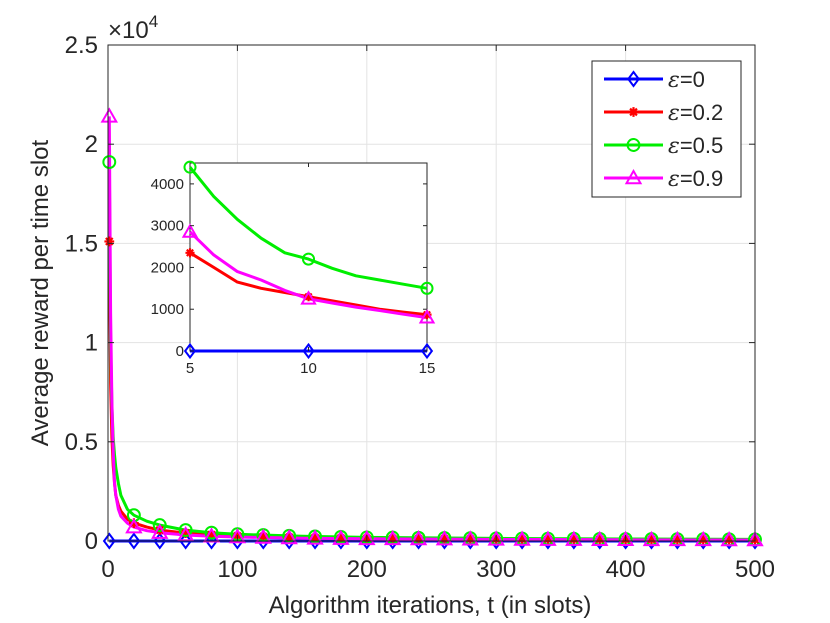 The width and height of the screenshot is (830, 623). Describe the element at coordinates (91, 144) in the screenshot. I see `y-tick-label: 2` at that location.